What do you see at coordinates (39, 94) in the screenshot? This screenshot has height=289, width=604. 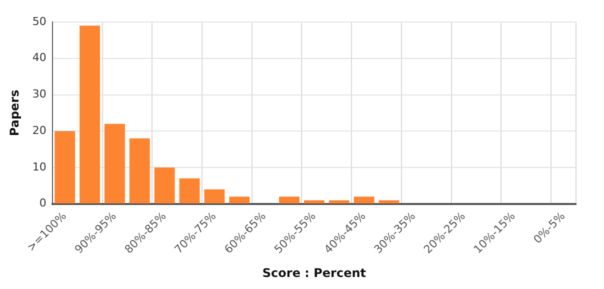 I see `y-tick-label: 30` at bounding box center [39, 94].